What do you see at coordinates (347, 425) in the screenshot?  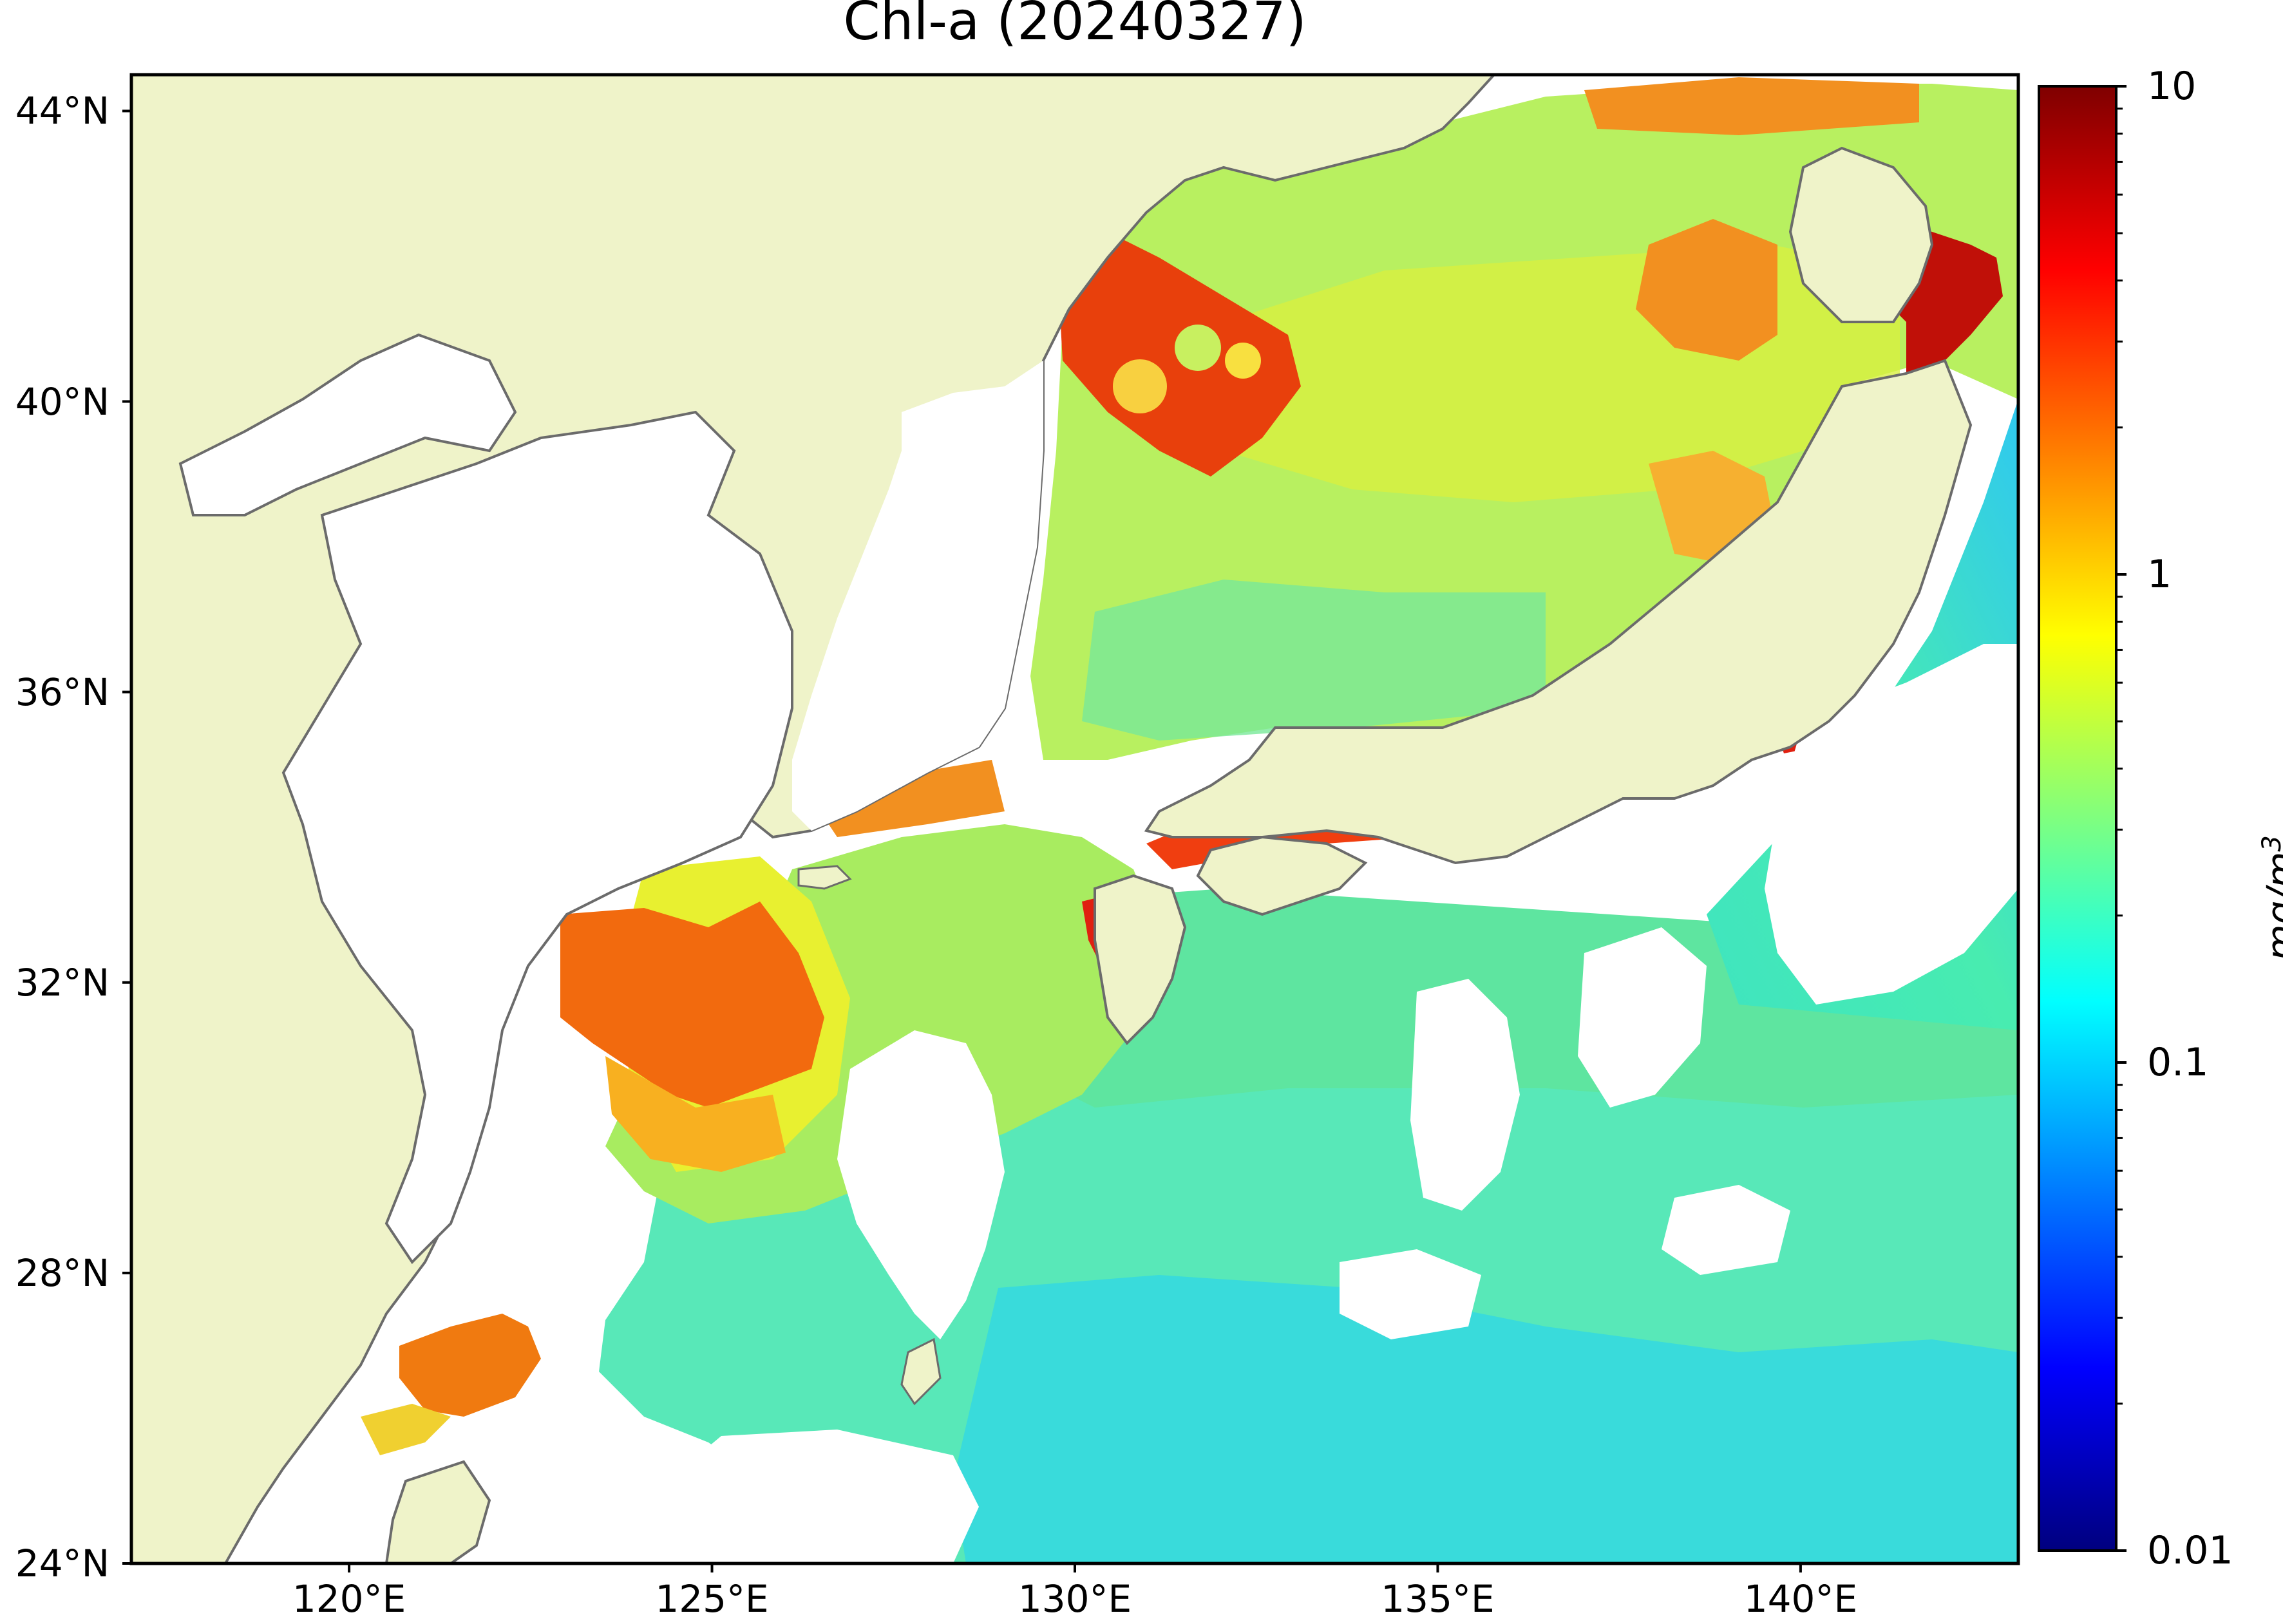 I see `land-bohai-white` at bounding box center [347, 425].